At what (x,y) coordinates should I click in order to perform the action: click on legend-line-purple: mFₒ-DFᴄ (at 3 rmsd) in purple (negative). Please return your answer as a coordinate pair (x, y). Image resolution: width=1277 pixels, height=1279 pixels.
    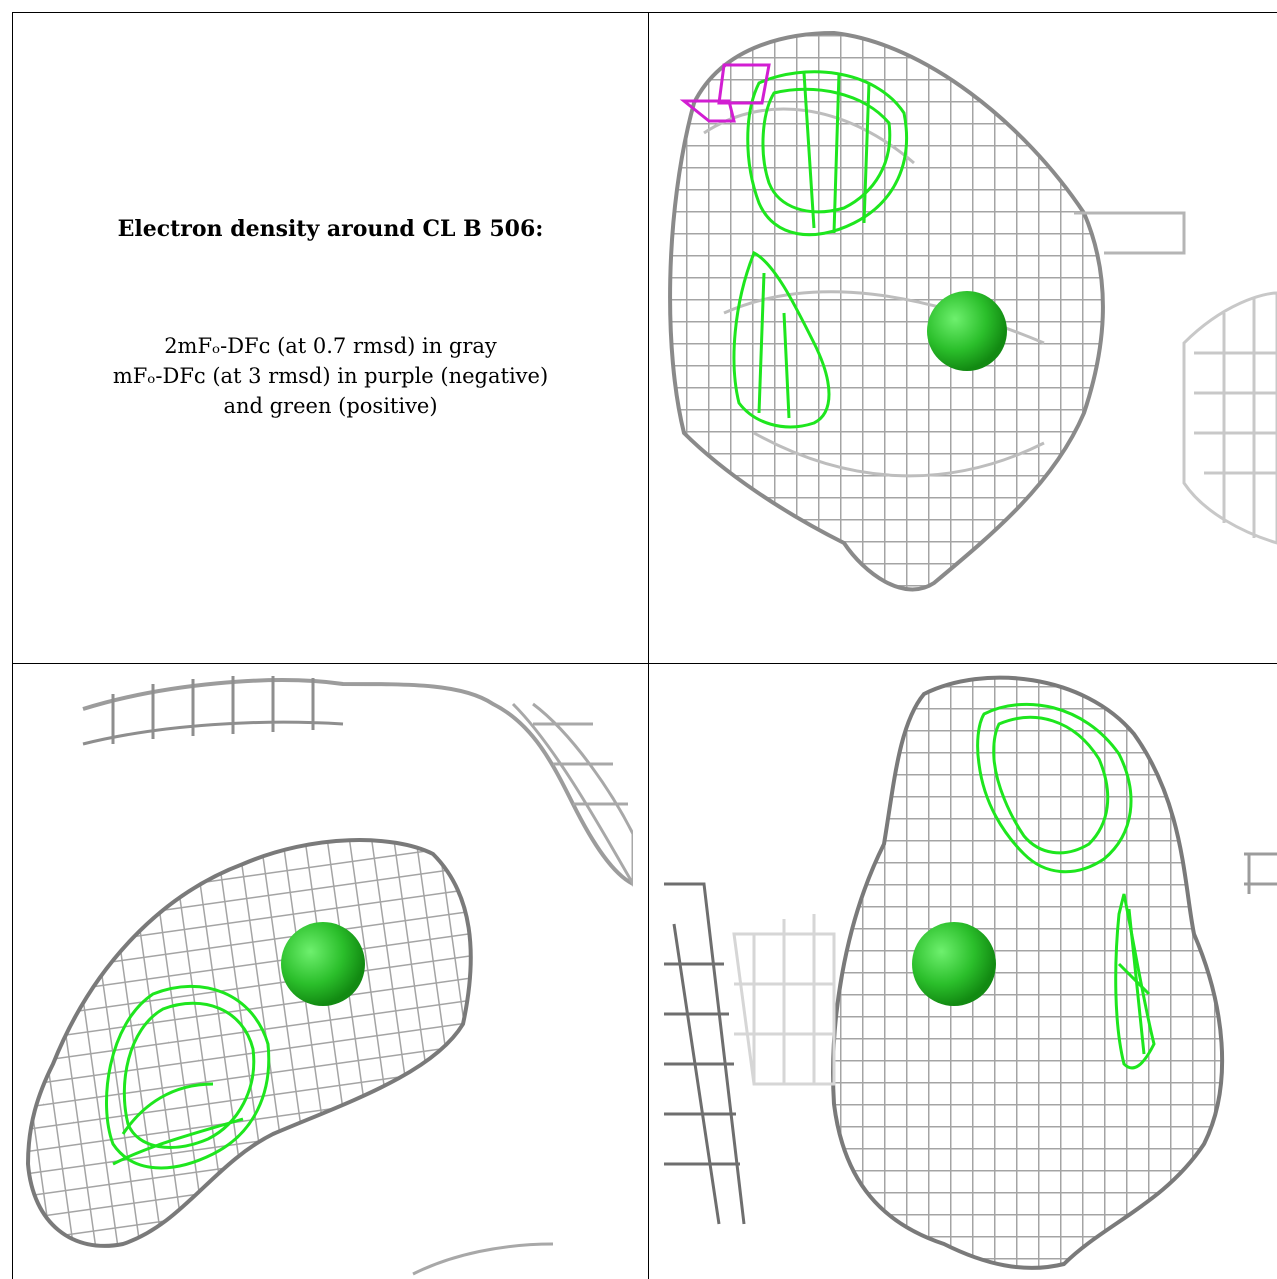
    Looking at the image, I should click on (330, 376).